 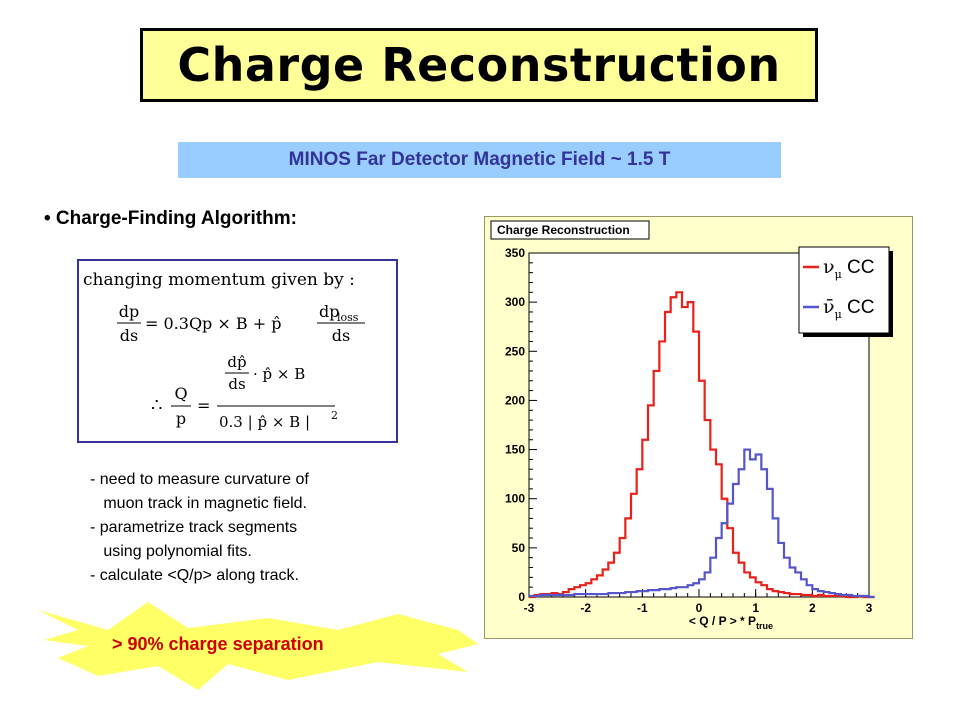 I want to click on legend-shadow, so click(x=891, y=294).